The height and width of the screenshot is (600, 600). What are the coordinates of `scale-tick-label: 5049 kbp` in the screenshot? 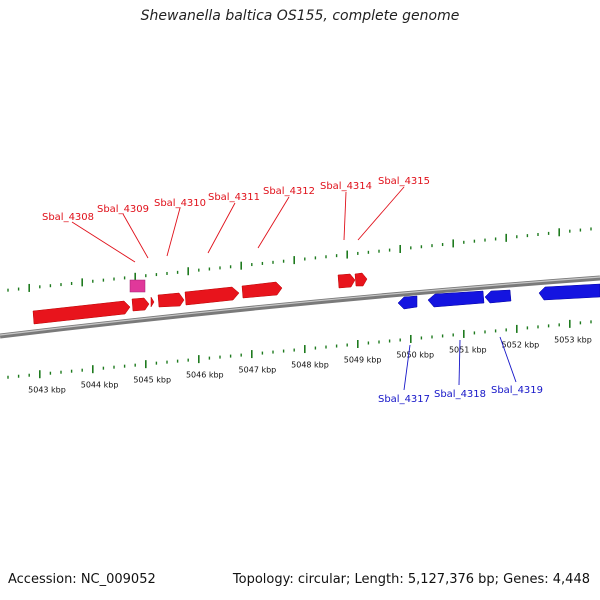 It's located at (363, 360).